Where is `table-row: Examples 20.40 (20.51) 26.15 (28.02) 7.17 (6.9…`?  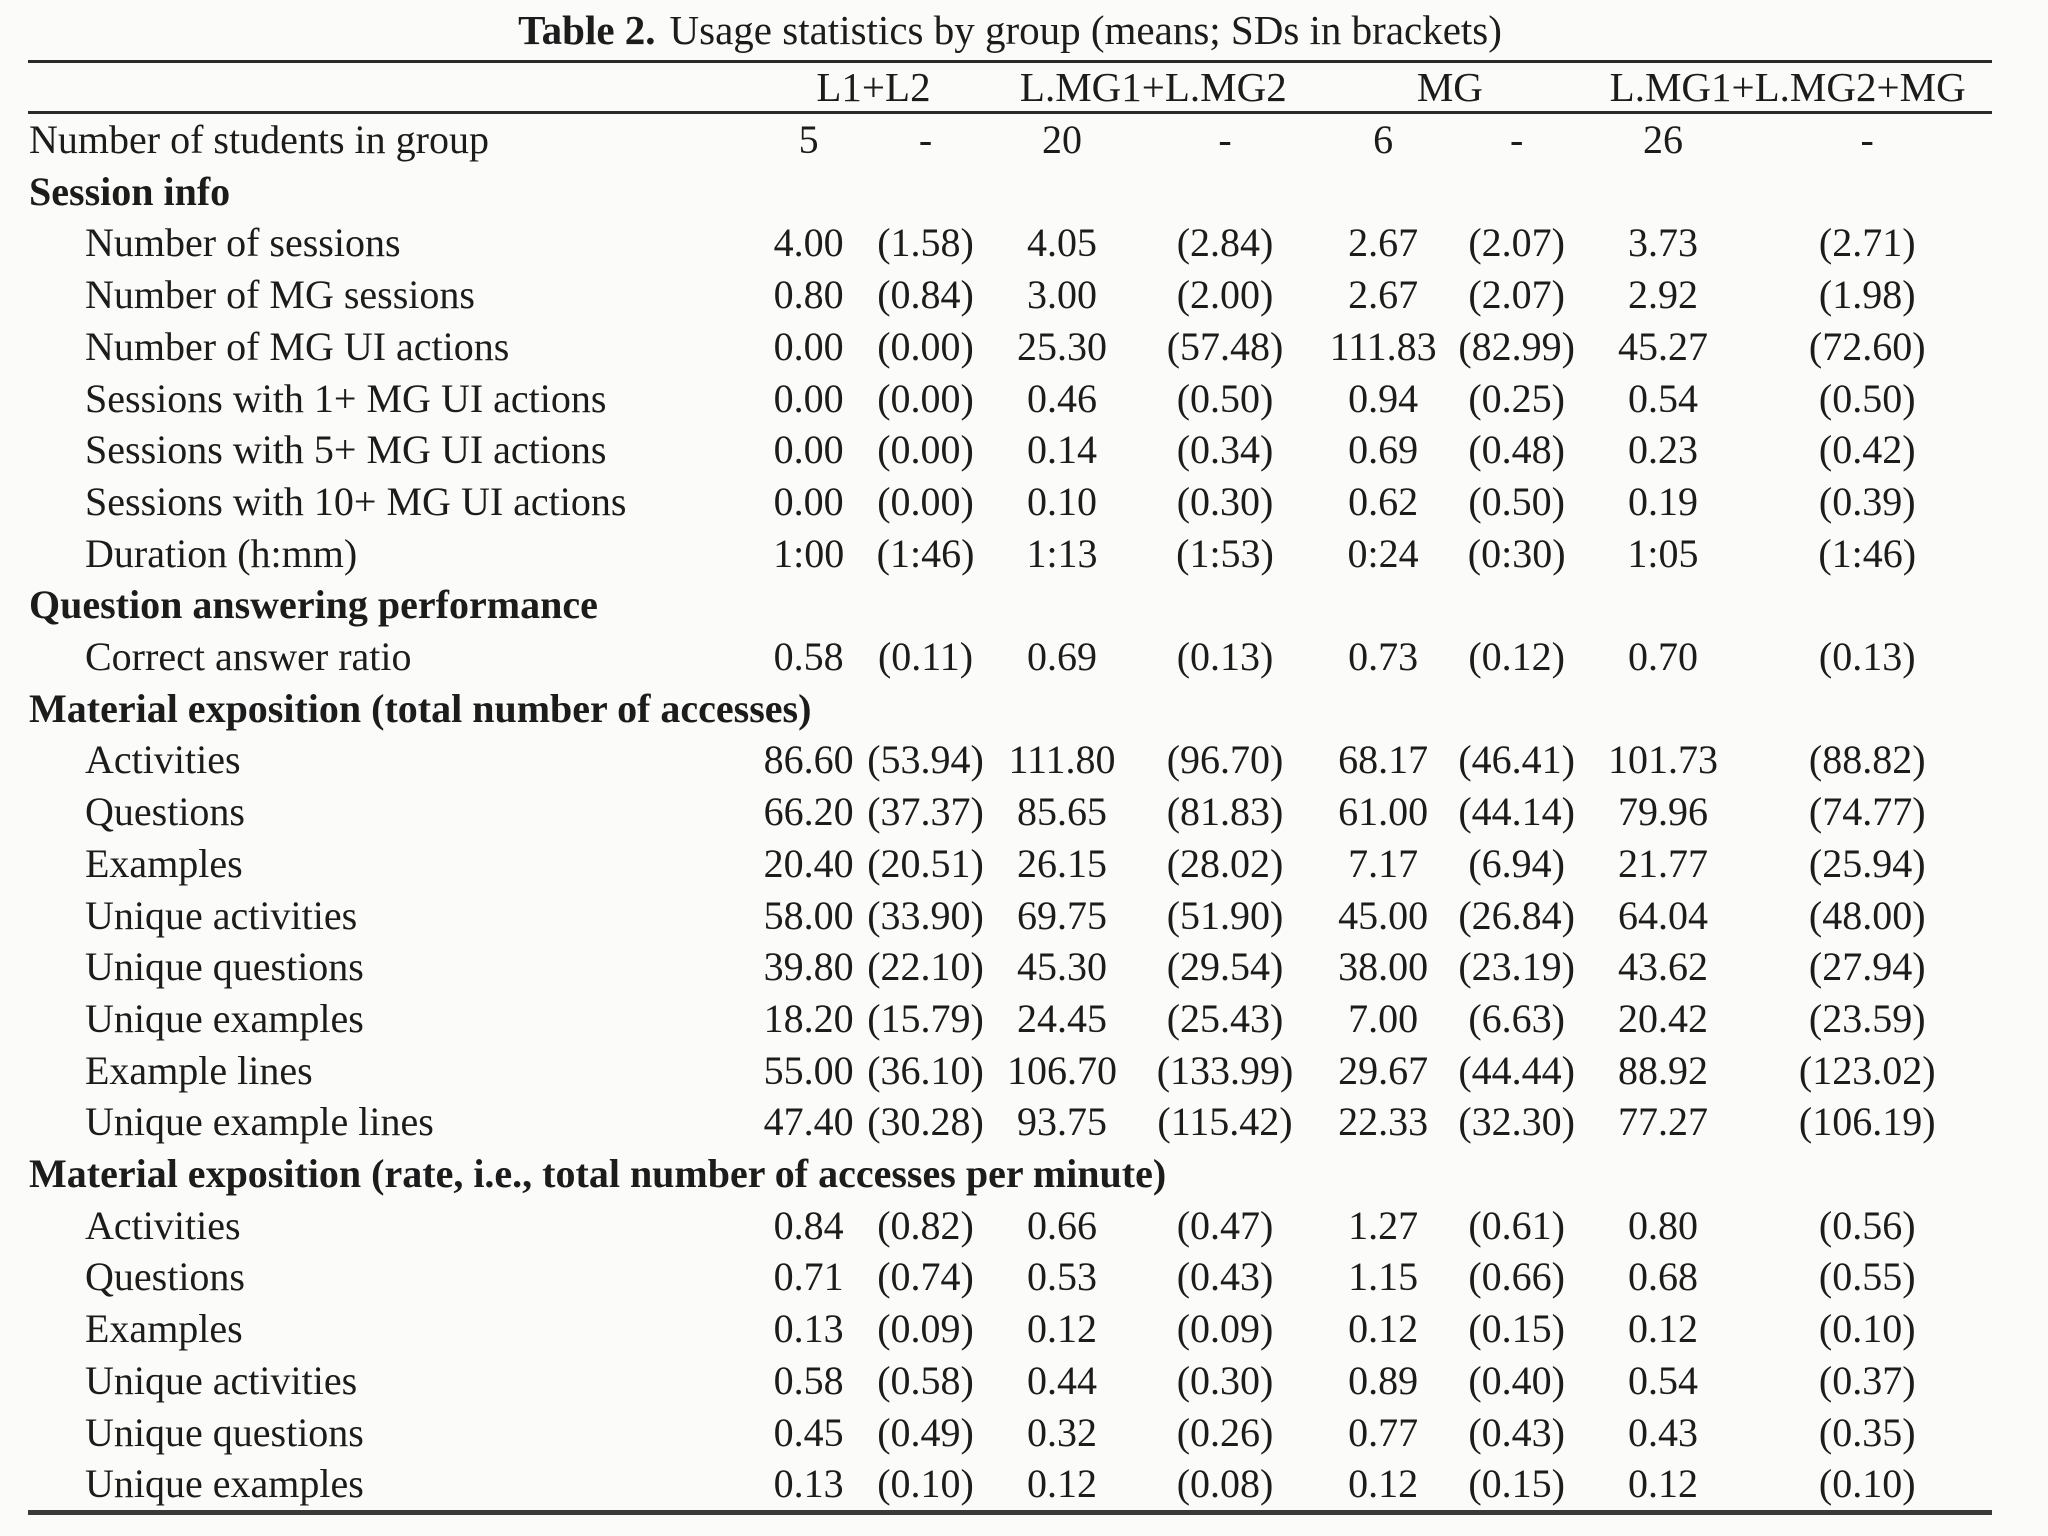 table-row: Examples 20.40 (20.51) 26.15 (28.02) 7.17 (6.9… is located at coordinates (1010, 864).